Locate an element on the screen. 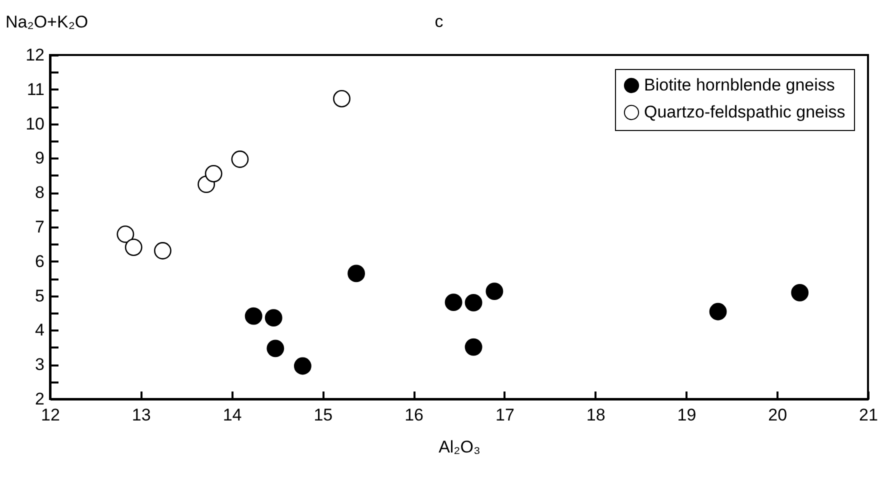 The width and height of the screenshot is (878, 481). x-tick-label: 13 is located at coordinates (141, 415).